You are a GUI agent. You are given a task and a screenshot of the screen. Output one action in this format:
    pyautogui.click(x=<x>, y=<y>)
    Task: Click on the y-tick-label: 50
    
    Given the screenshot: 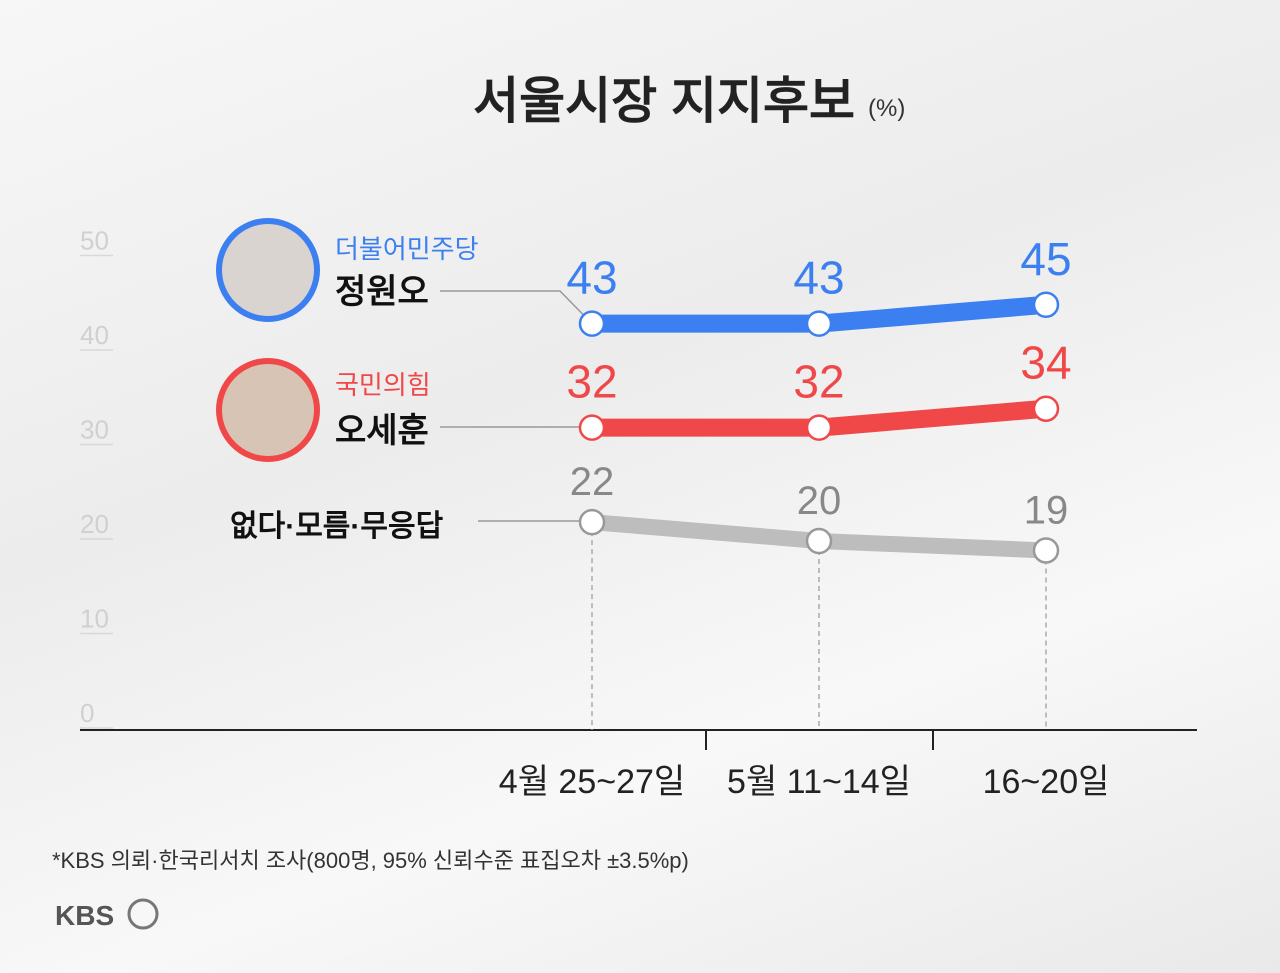 What is the action you would take?
    pyautogui.click(x=94, y=241)
    